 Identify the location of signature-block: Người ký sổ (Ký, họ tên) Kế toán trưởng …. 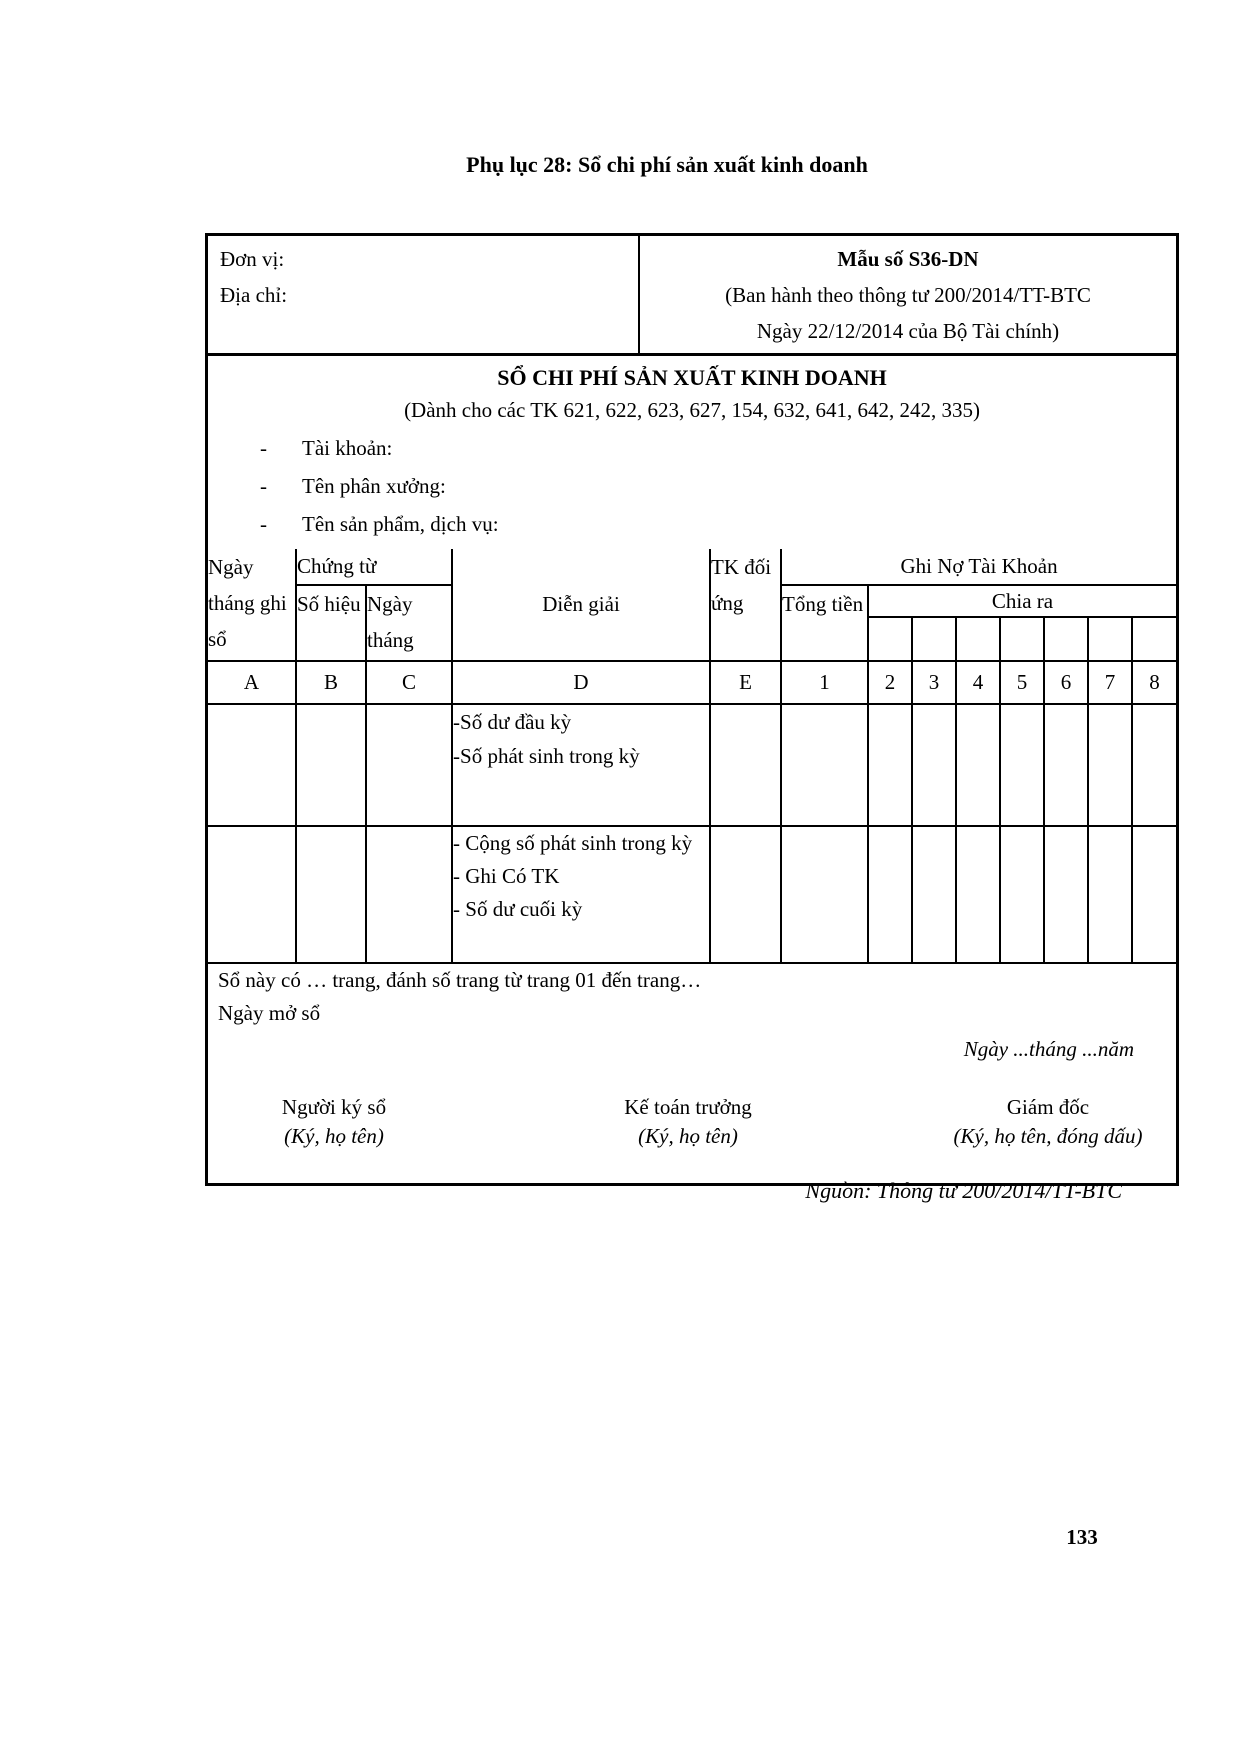
(692, 1128).